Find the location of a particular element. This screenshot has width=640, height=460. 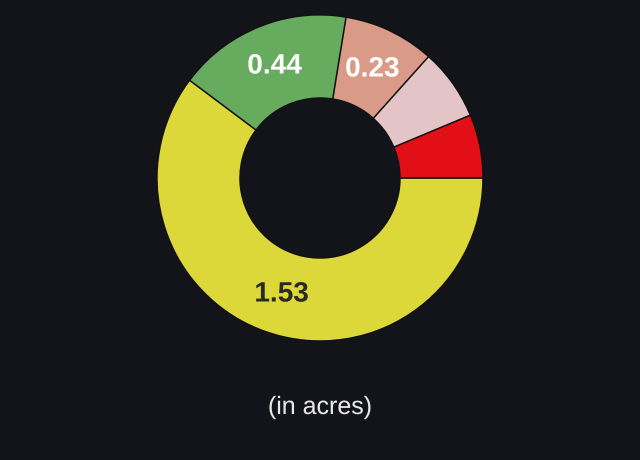

data-label: 1.53 is located at coordinates (281, 292).